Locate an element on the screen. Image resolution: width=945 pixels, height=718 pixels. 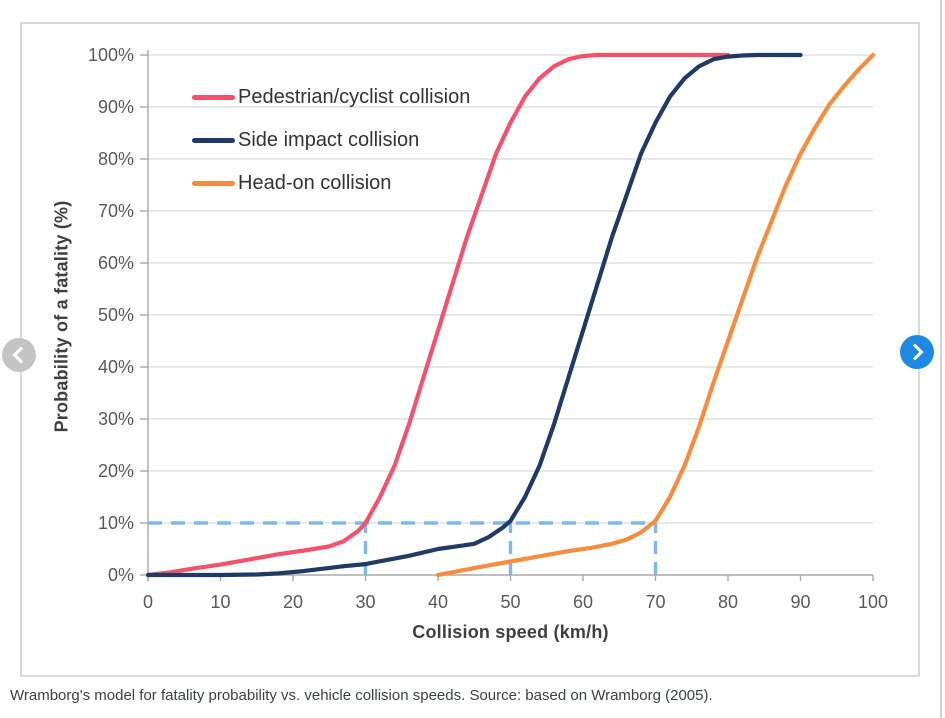
x-axis-title: Collision speed (km/h) is located at coordinates (510, 632).